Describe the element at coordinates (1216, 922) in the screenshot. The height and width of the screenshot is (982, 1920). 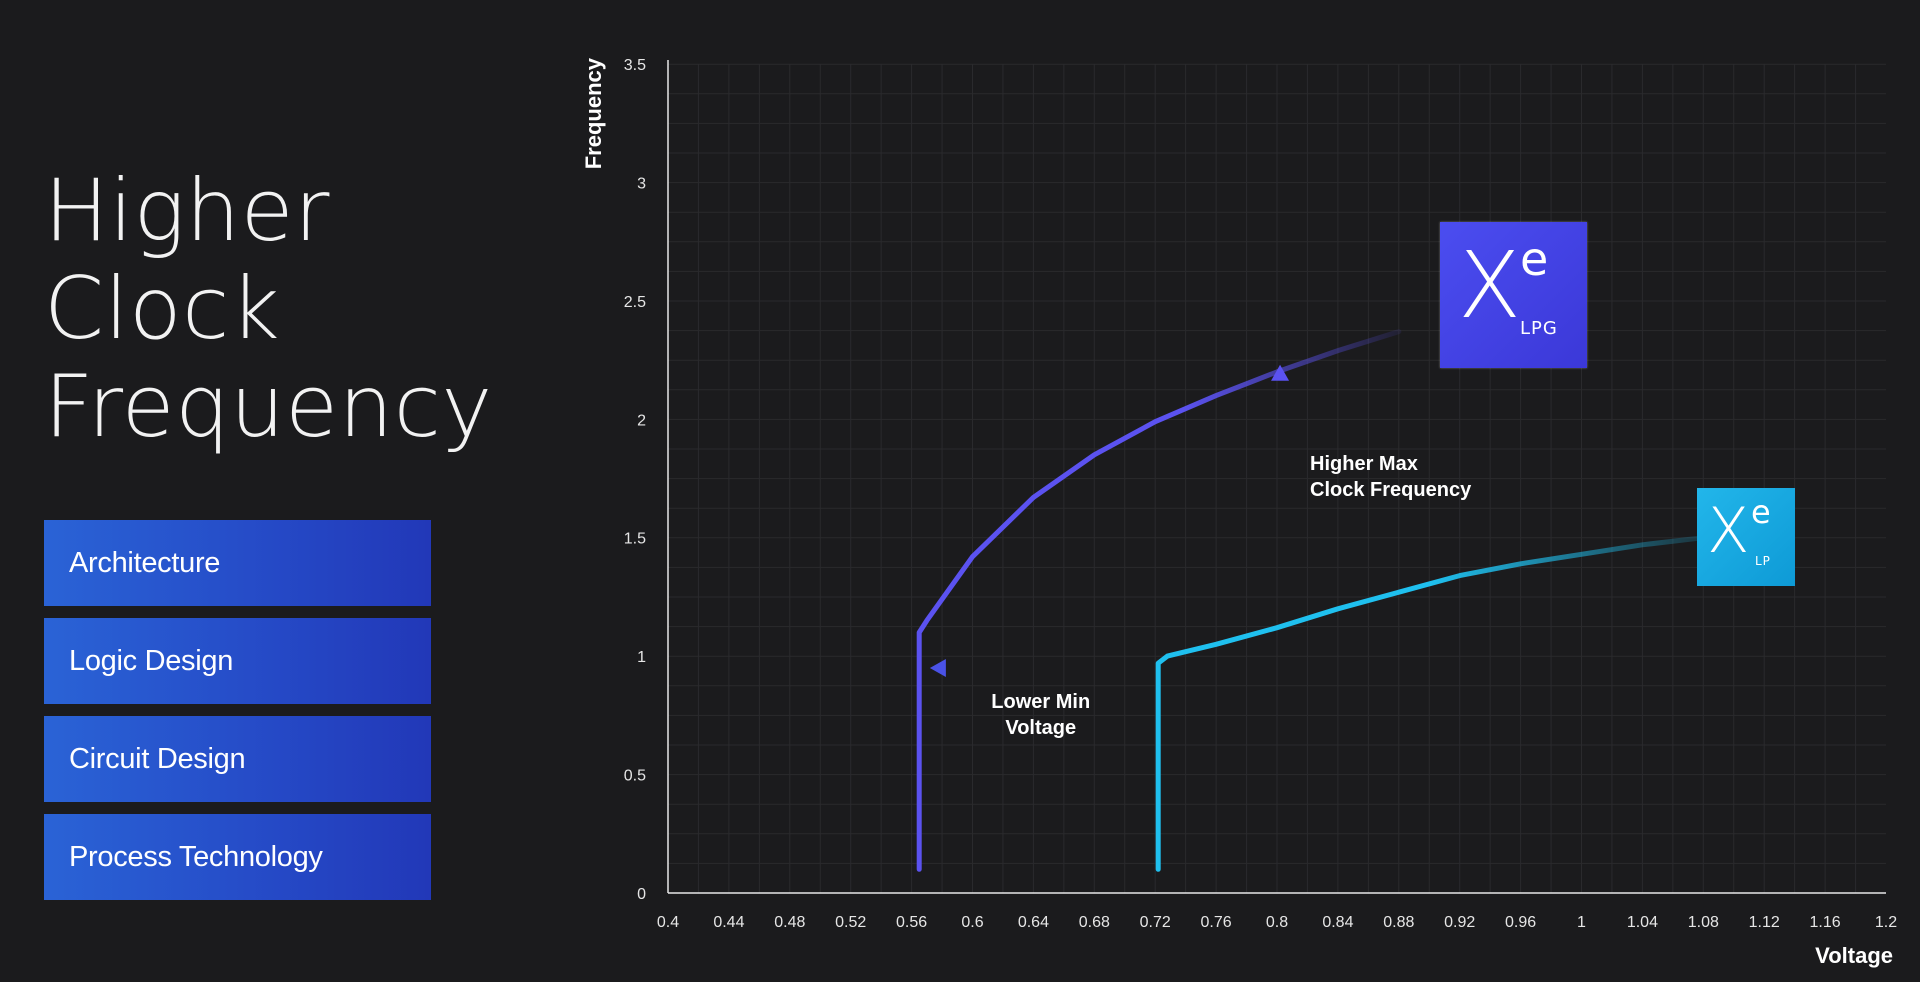
I see `x-tick-label: 0.76` at that location.